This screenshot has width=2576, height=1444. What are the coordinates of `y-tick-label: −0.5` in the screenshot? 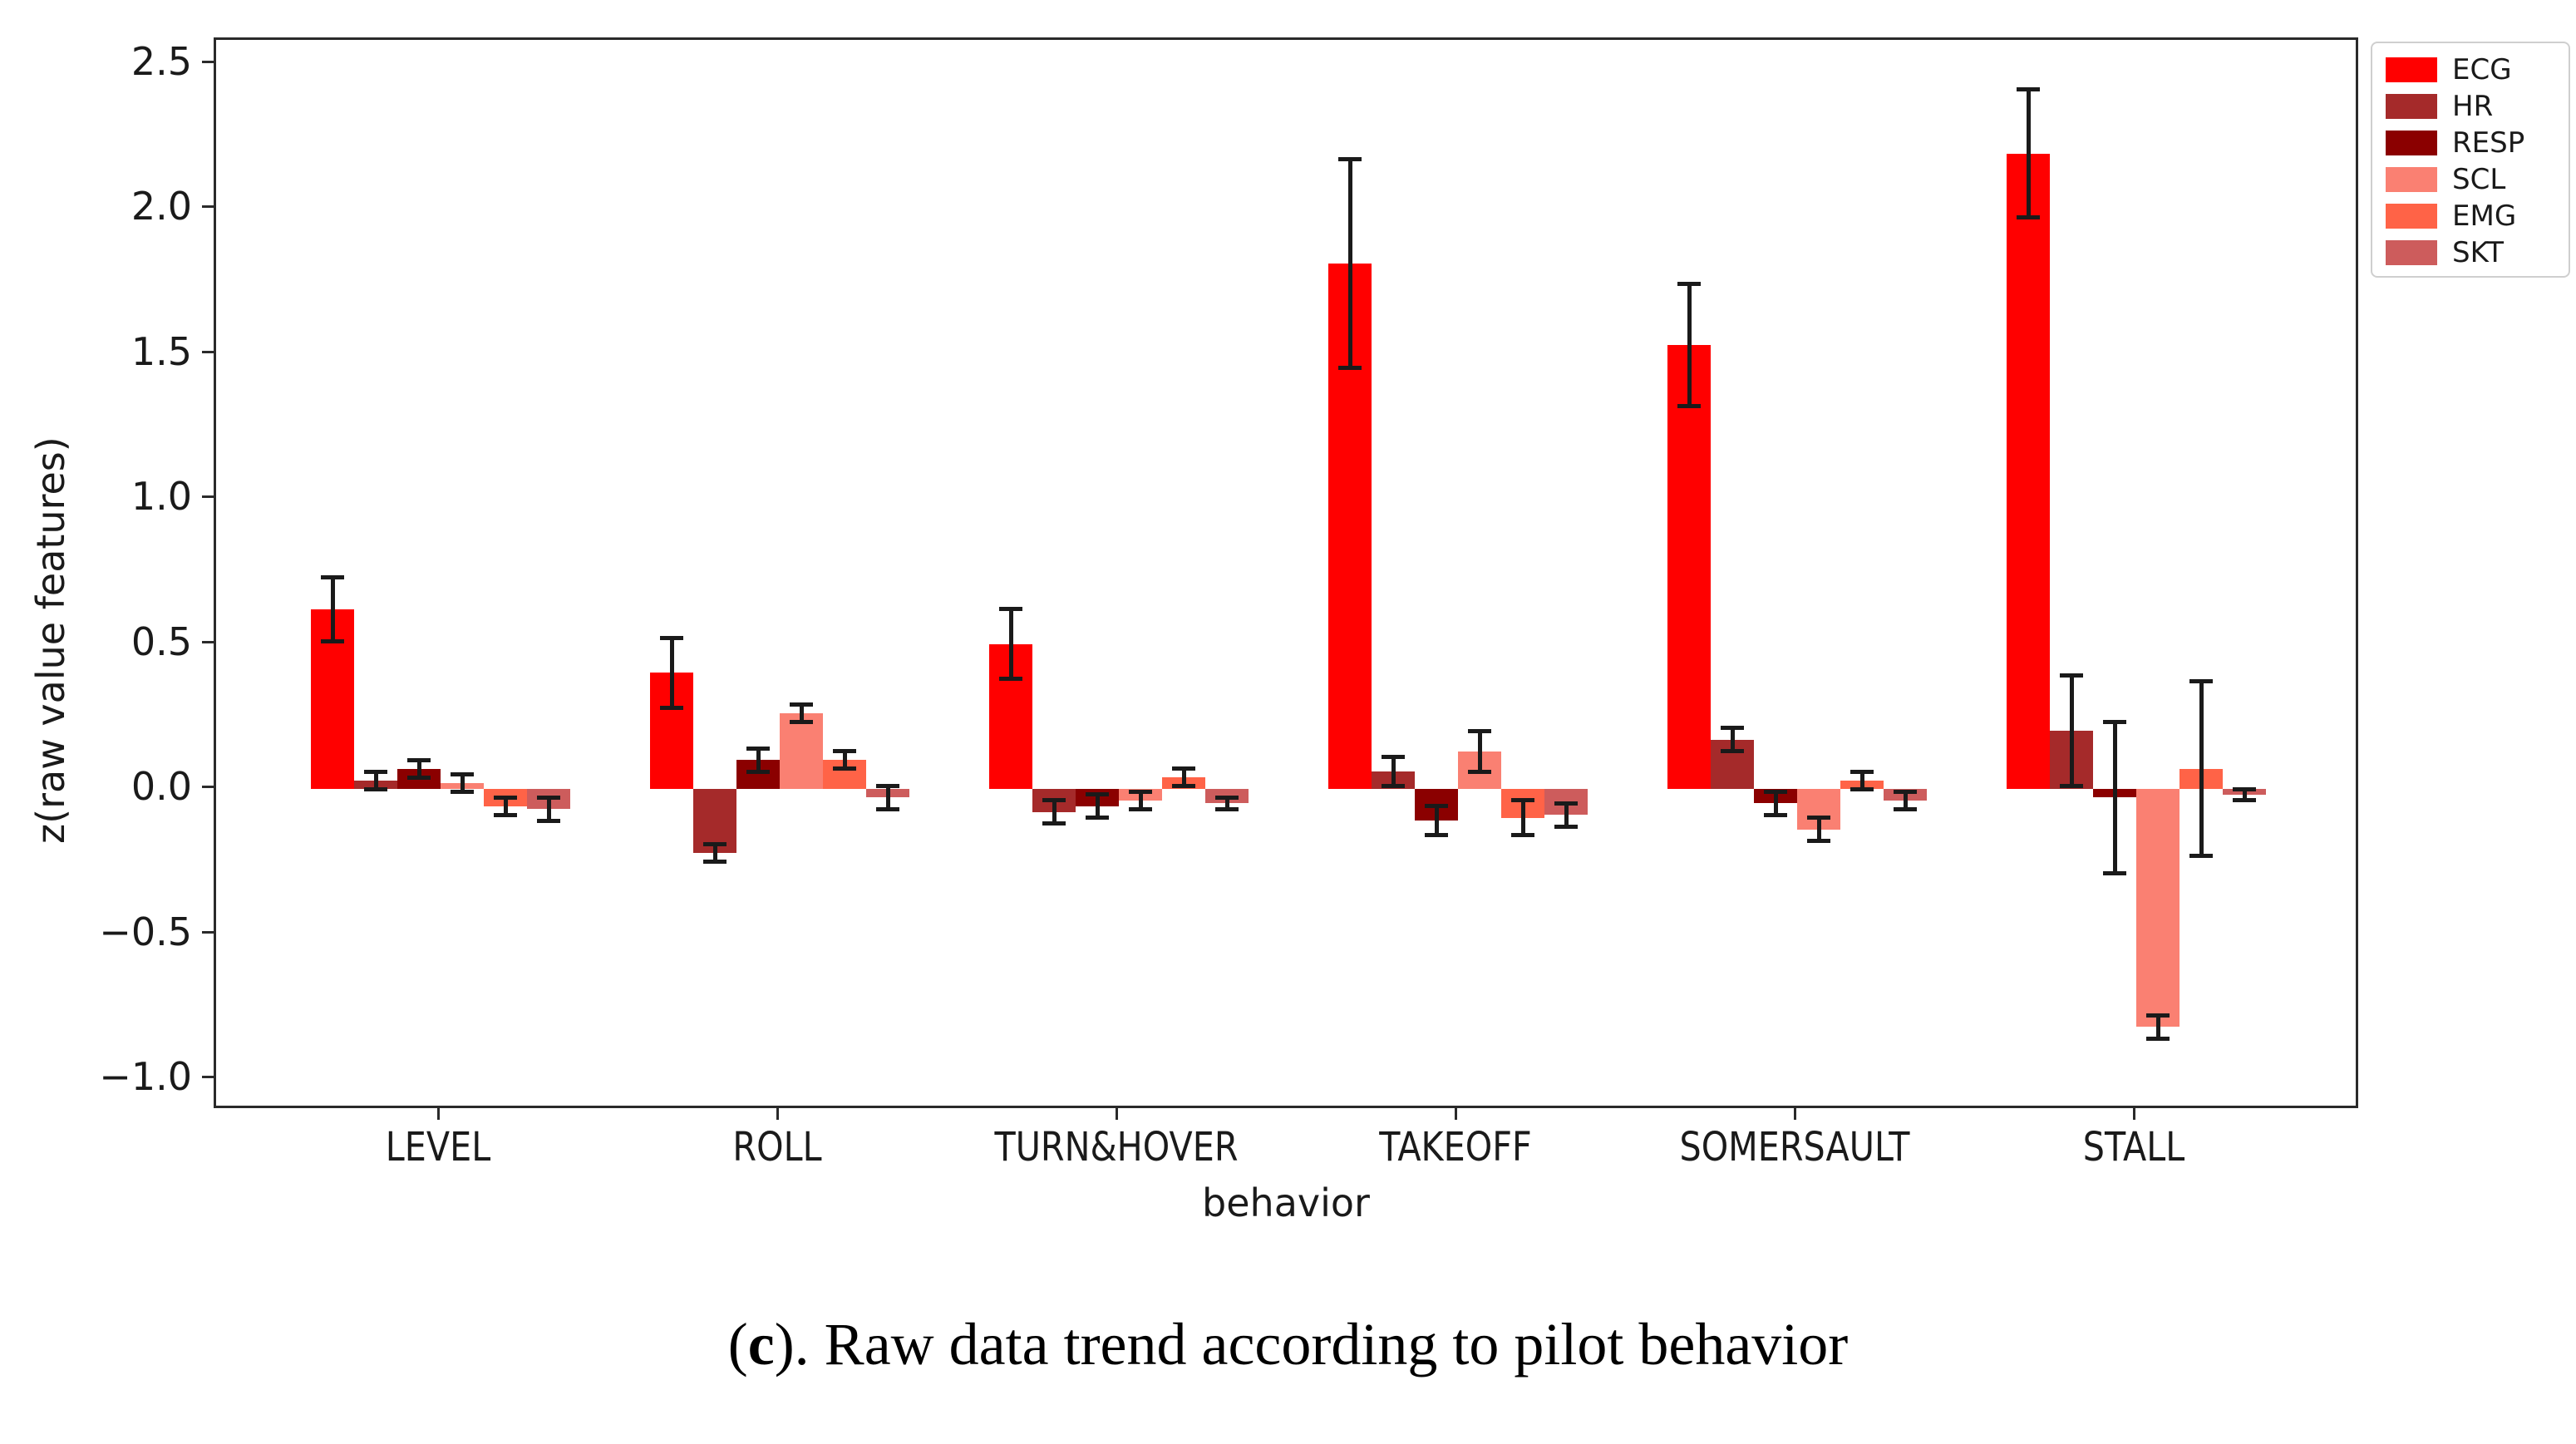 It's located at (145, 932).